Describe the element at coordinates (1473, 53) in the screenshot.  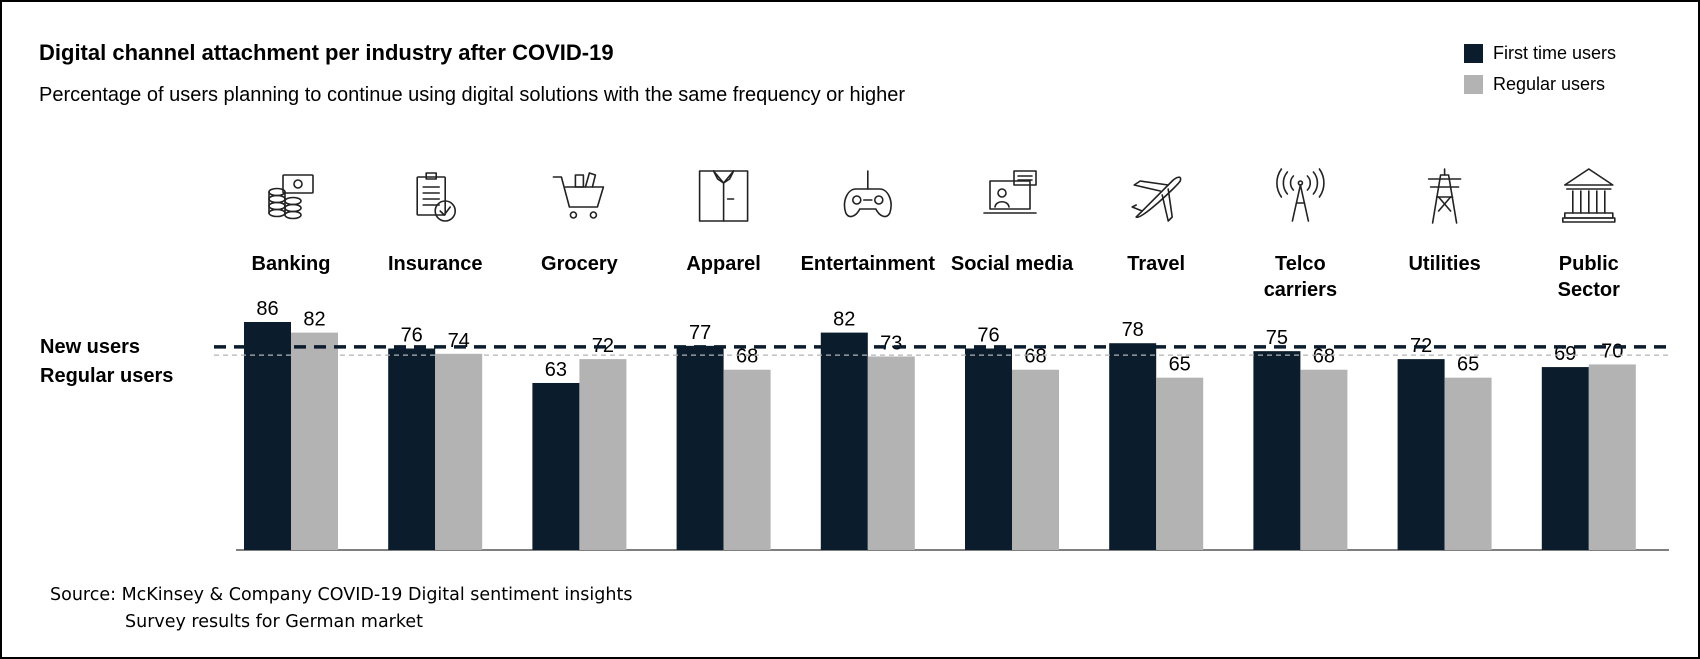
I see `legend-swatch-first-time-users` at that location.